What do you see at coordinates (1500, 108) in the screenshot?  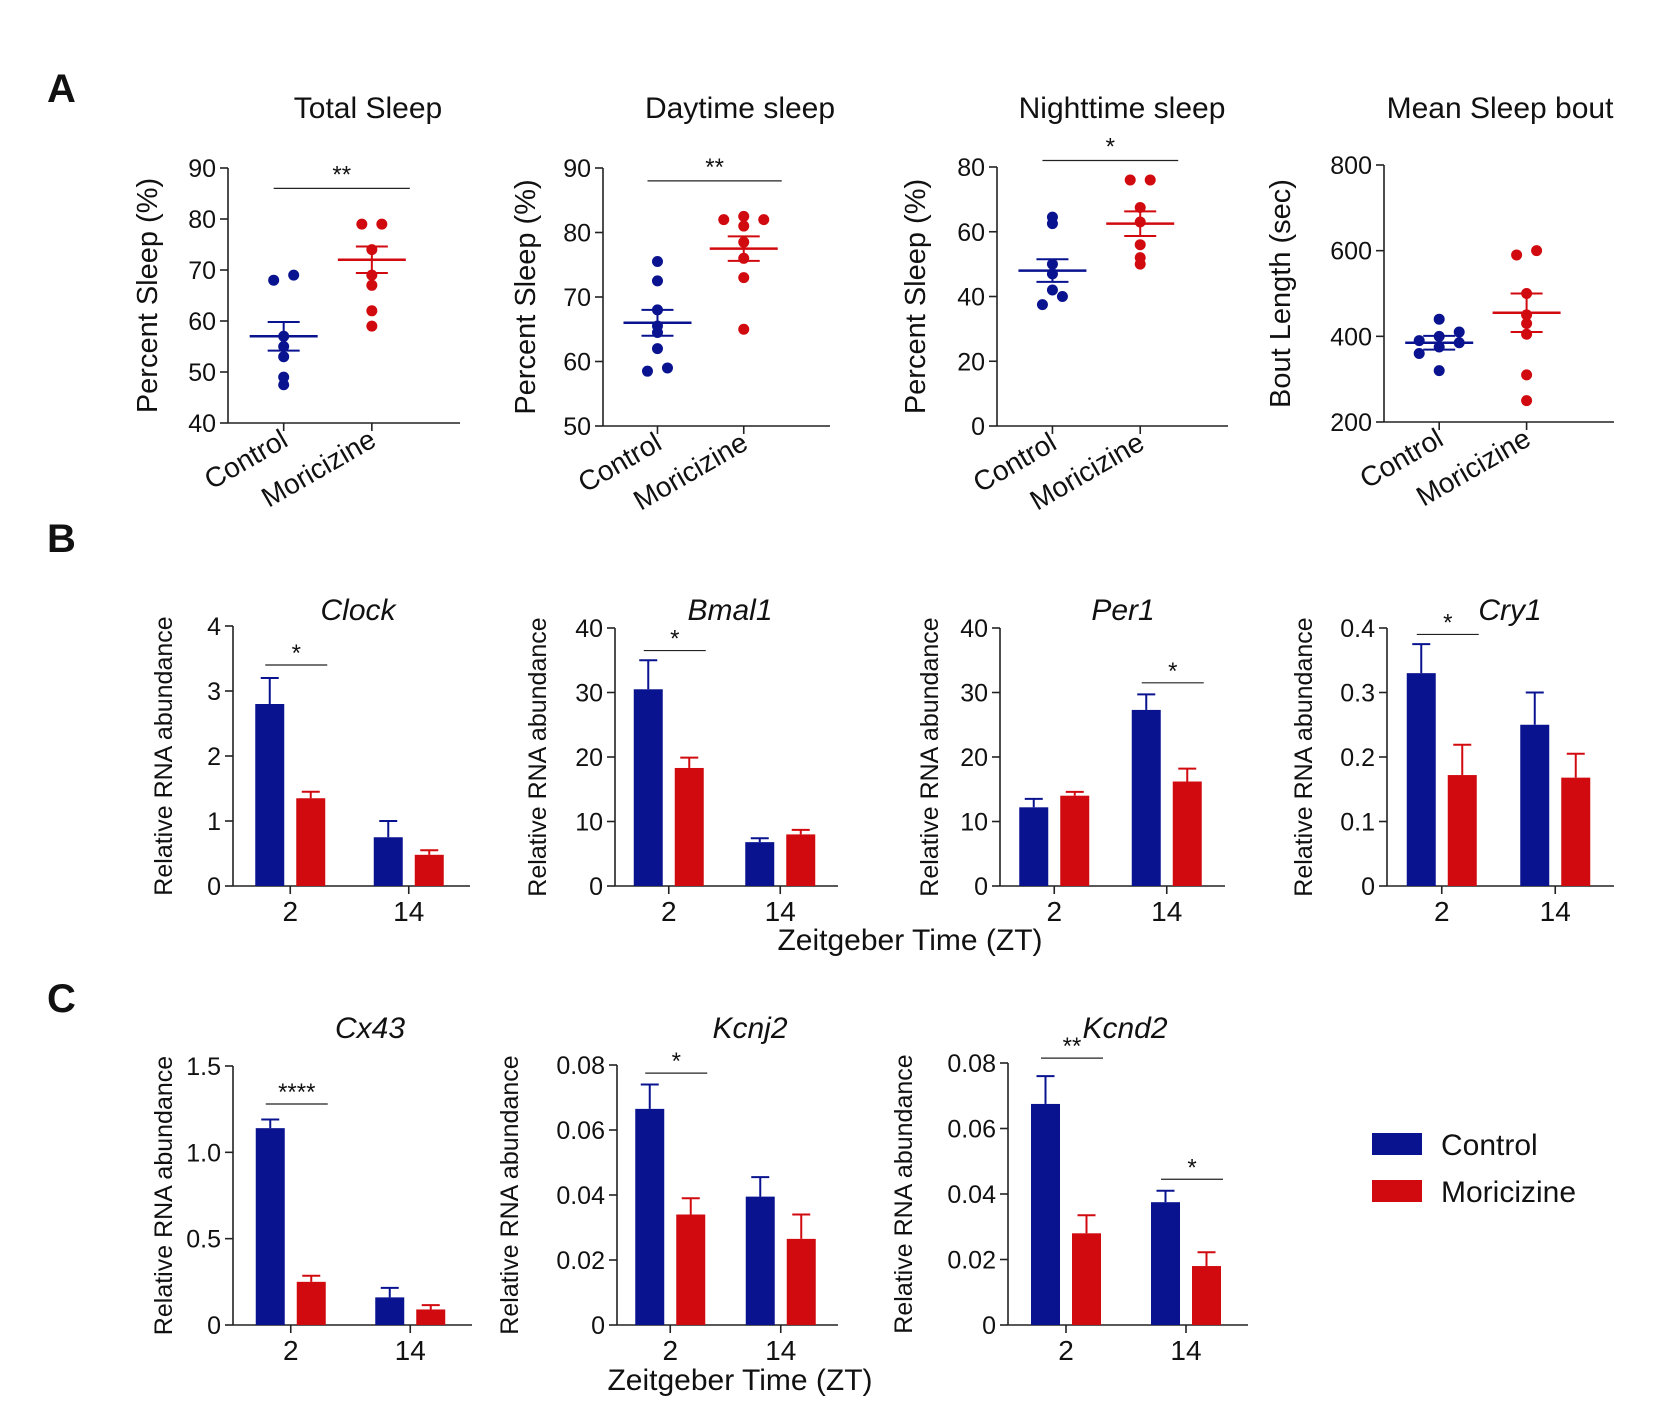 I see `chart-title: Mean Sleep bout` at bounding box center [1500, 108].